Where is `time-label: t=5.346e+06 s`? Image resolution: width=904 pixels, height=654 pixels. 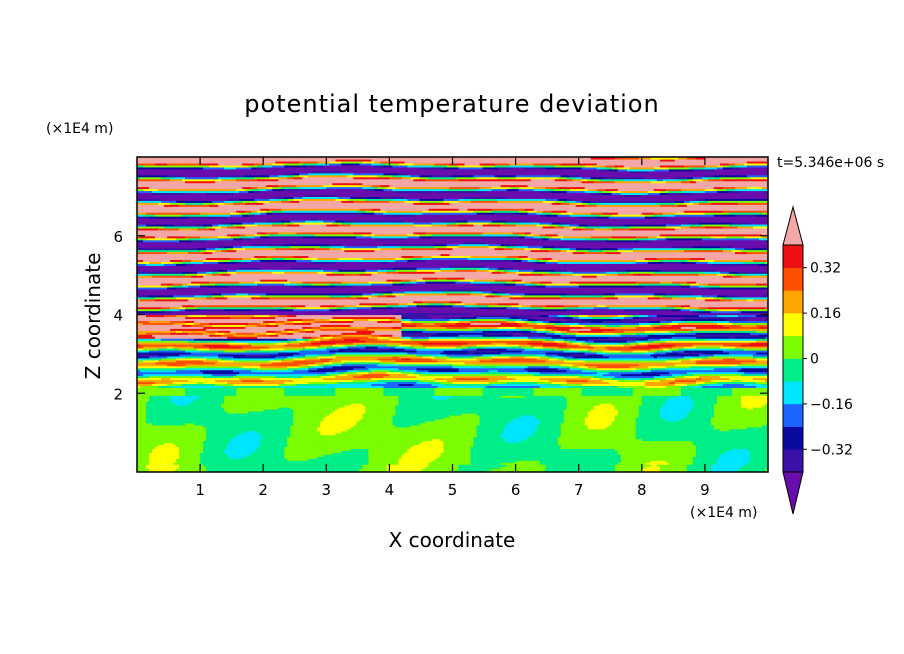 time-label: t=5.346e+06 s is located at coordinates (830, 163).